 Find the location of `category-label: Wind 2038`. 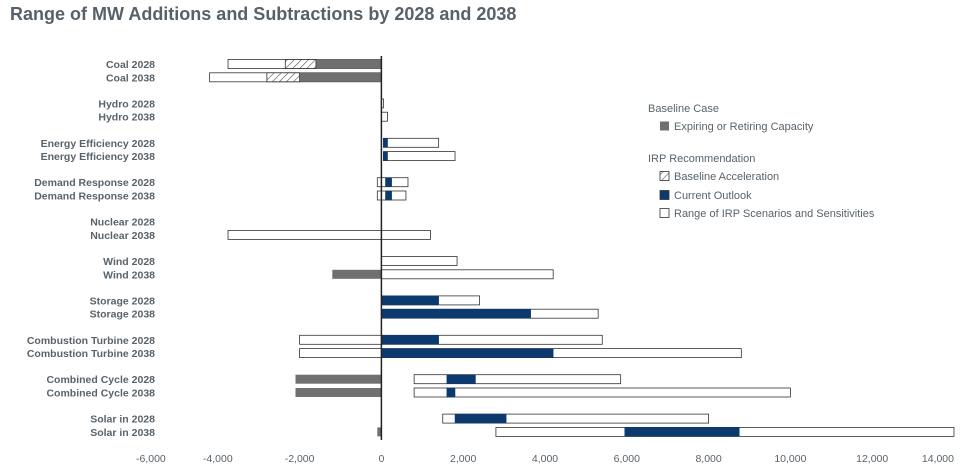

category-label: Wind 2038 is located at coordinates (129, 275).